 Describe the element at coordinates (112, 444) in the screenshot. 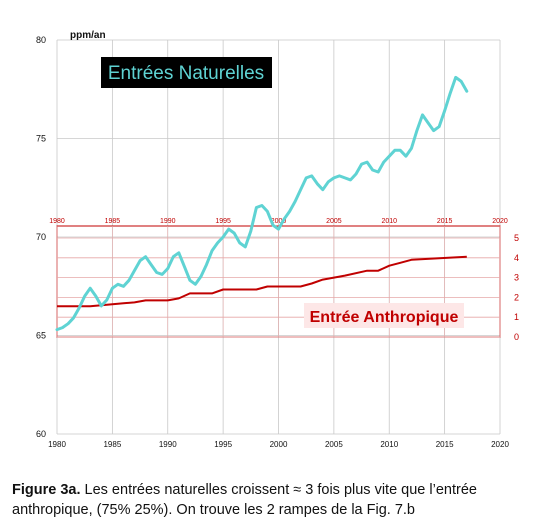

I see `main-x-tick-label: 1985` at that location.